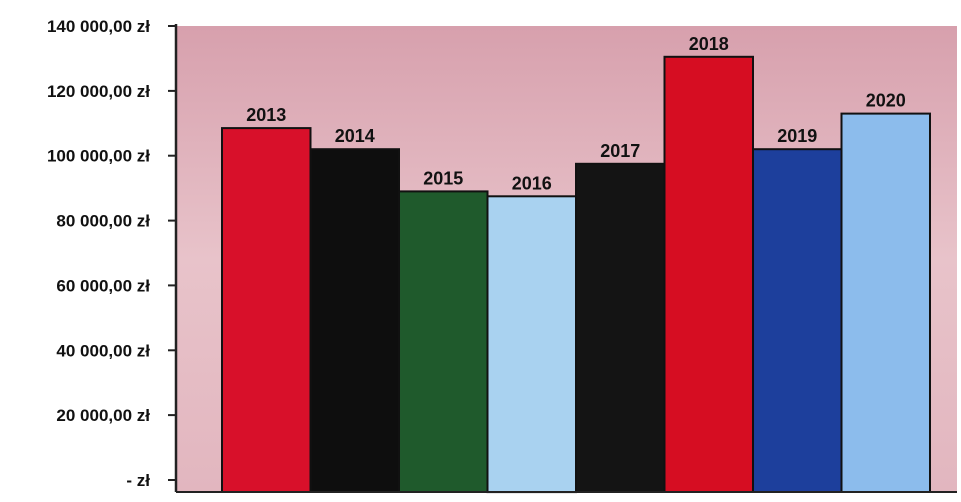 This screenshot has height=502, width=961. I want to click on y-tick-label: - zł, so click(138, 480).